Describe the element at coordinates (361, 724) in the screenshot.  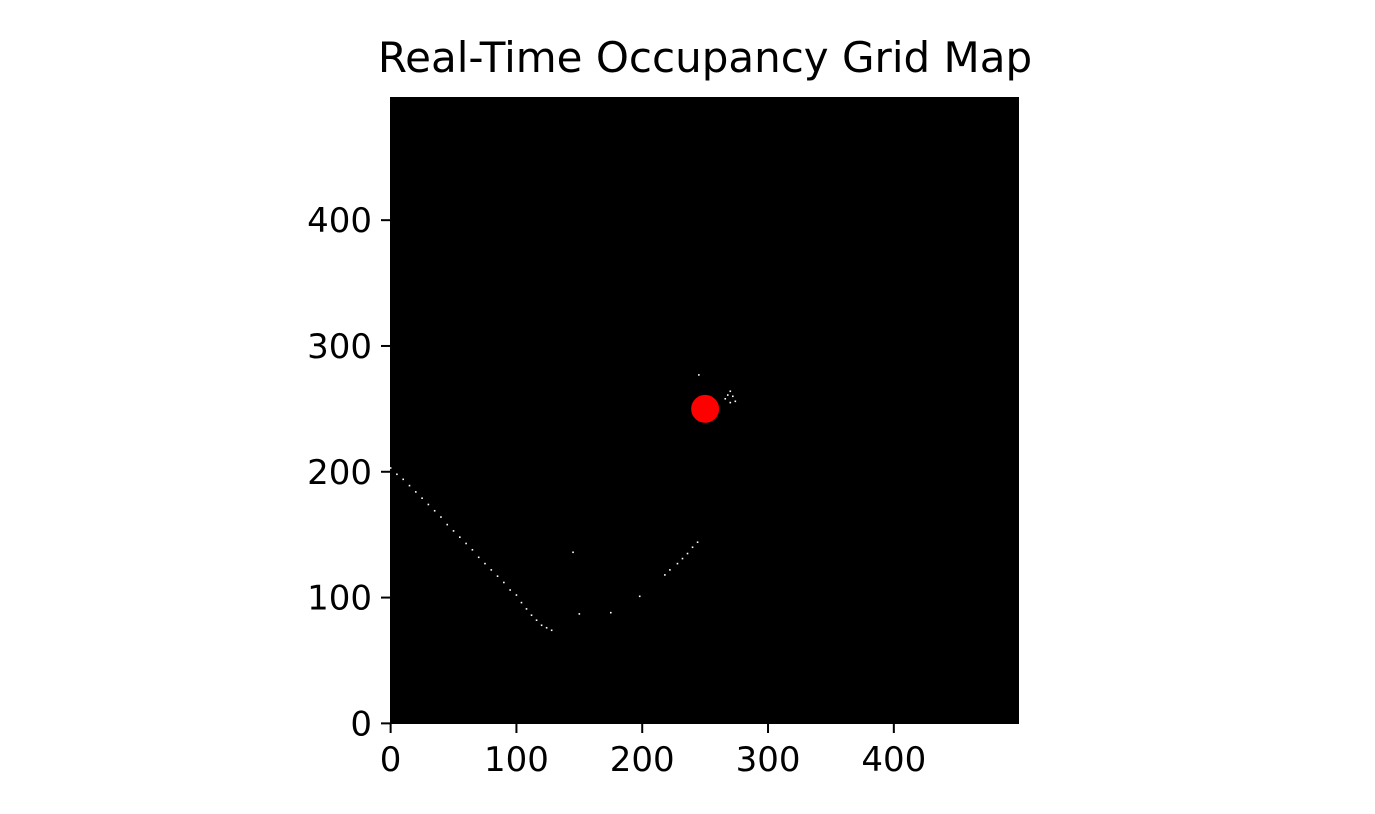
I see `y-tick-label: 0` at that location.